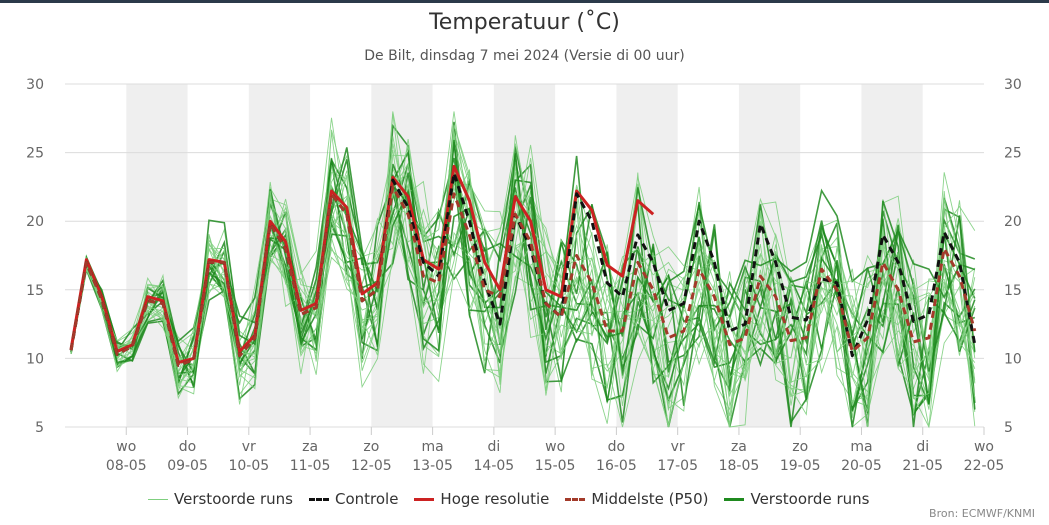  Describe the element at coordinates (555, 466) in the screenshot. I see `x-tick-date: 15-05` at that location.